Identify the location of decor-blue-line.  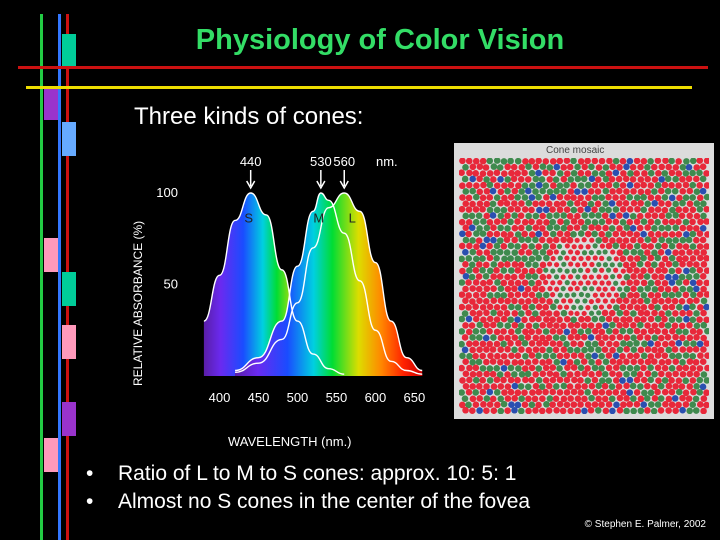
(59, 277).